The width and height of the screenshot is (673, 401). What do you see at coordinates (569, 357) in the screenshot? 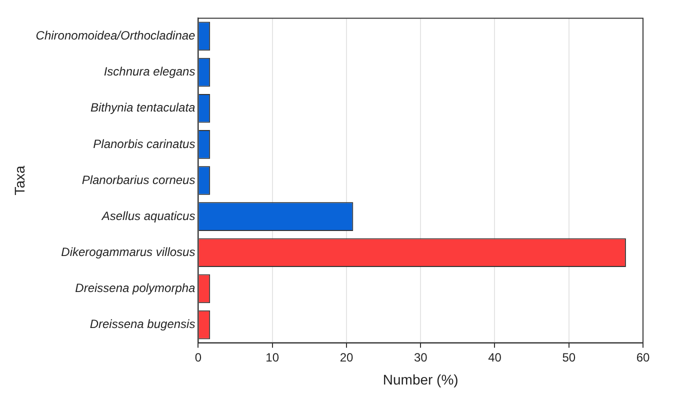
I see `x-tick-label: 50` at bounding box center [569, 357].